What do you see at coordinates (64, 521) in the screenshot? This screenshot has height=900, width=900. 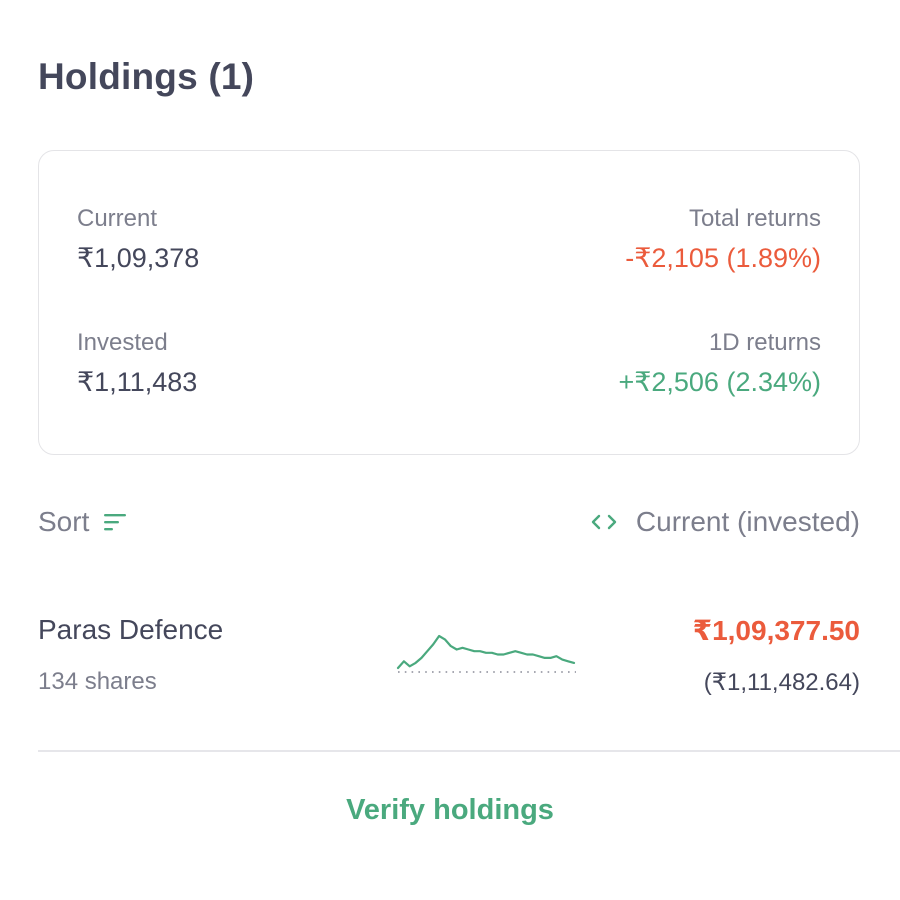 I see `sort-label: Sort` at bounding box center [64, 521].